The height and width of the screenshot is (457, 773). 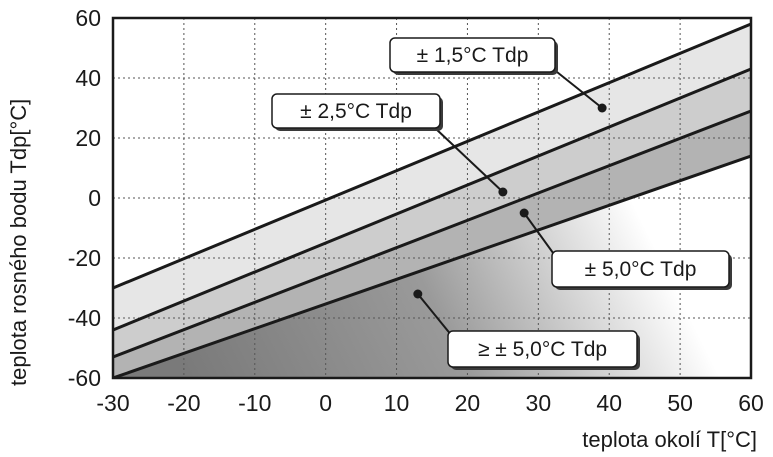 What do you see at coordinates (18, 242) in the screenshot?
I see `y-axis-title: teplota rosného bodu Tdp[°C]` at bounding box center [18, 242].